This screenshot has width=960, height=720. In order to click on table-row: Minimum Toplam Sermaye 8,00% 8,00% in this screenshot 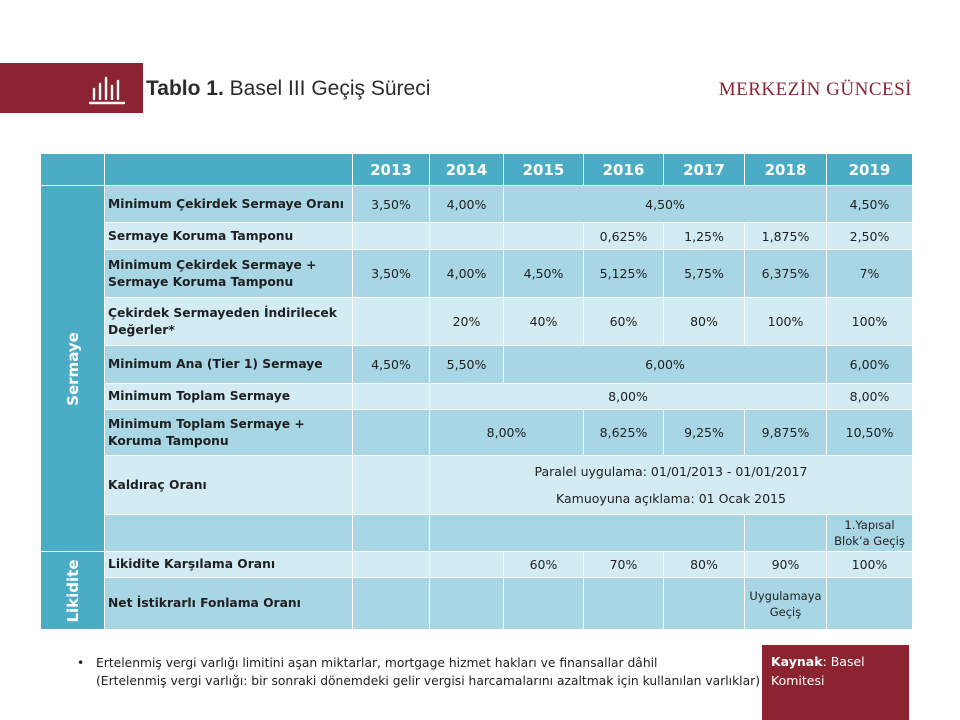, I will do `click(477, 396)`.